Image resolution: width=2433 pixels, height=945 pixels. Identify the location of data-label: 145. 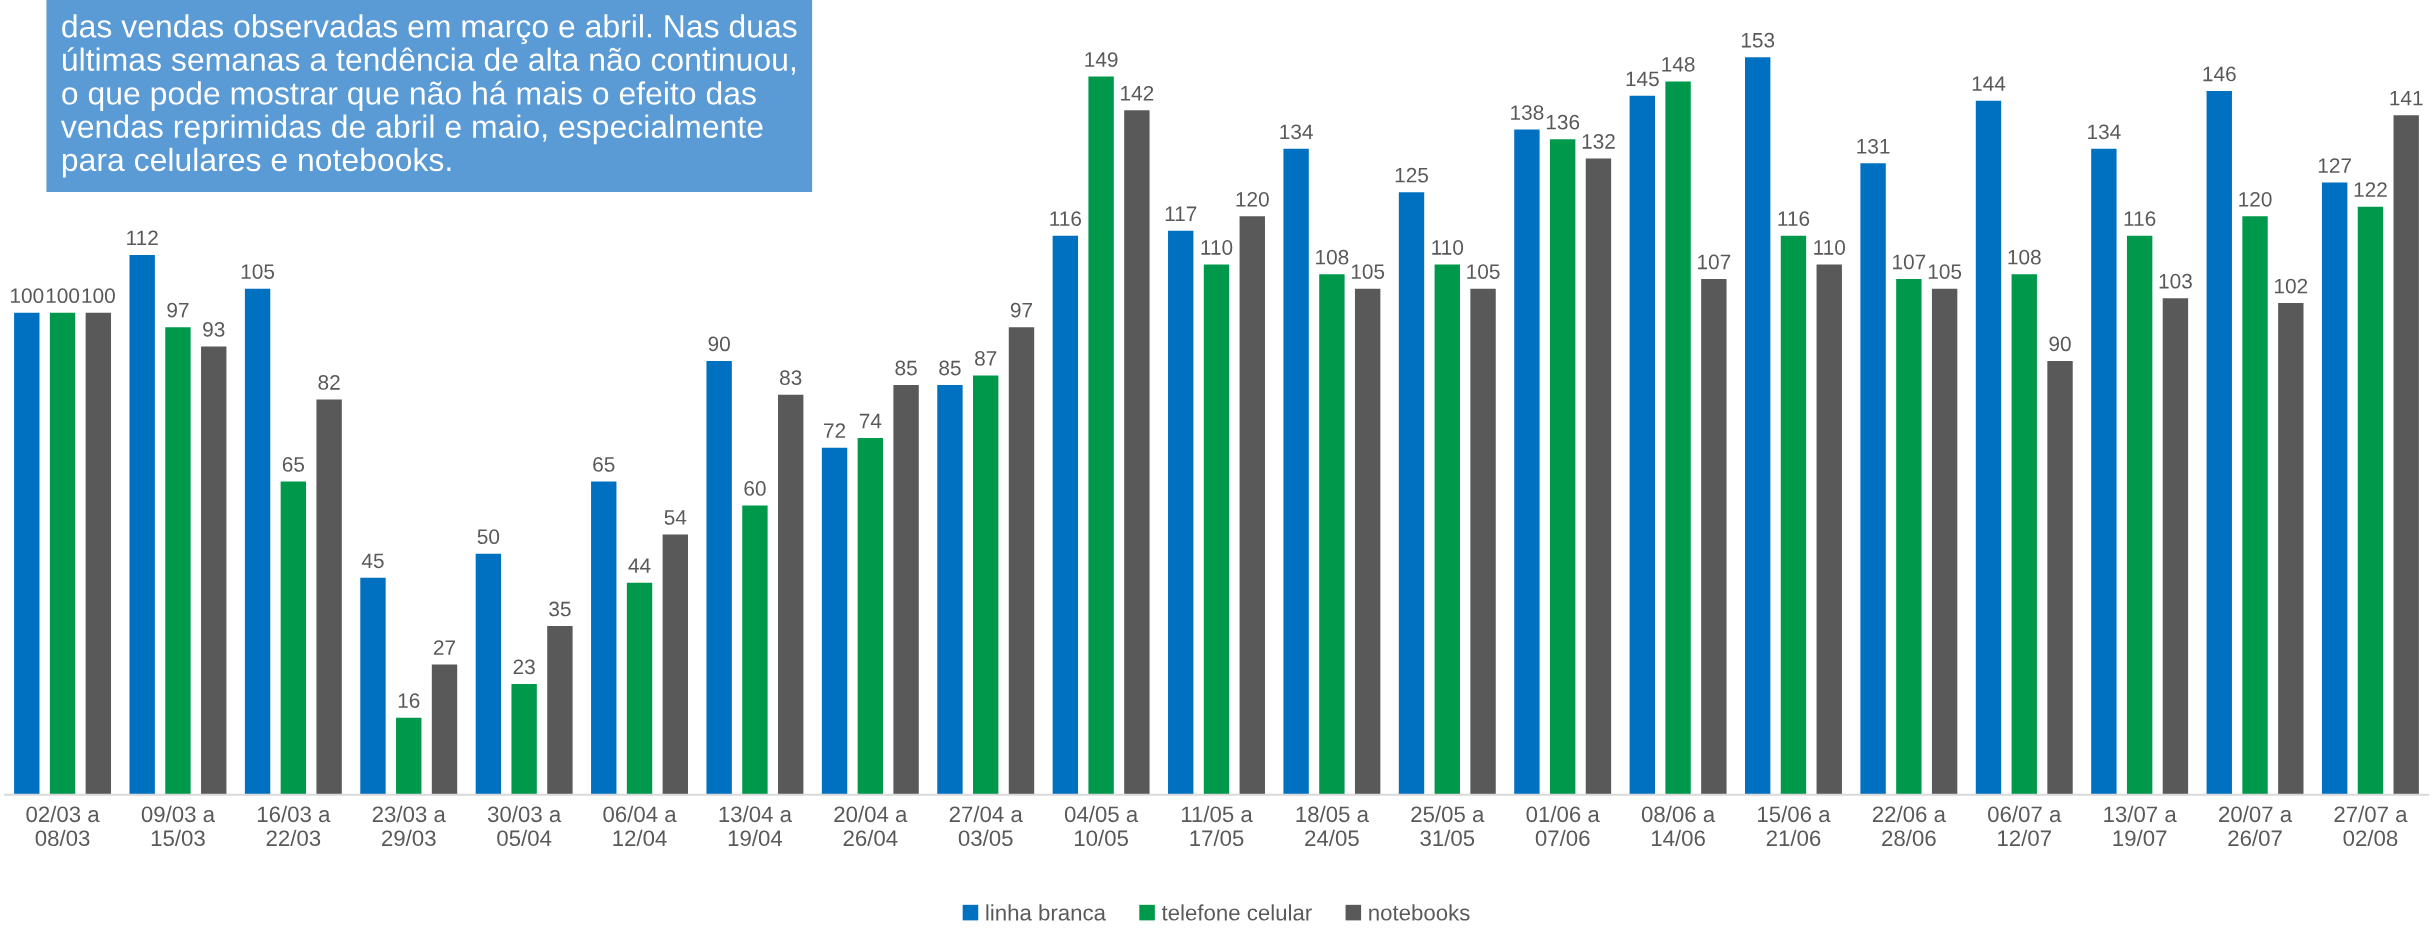
(1642, 79).